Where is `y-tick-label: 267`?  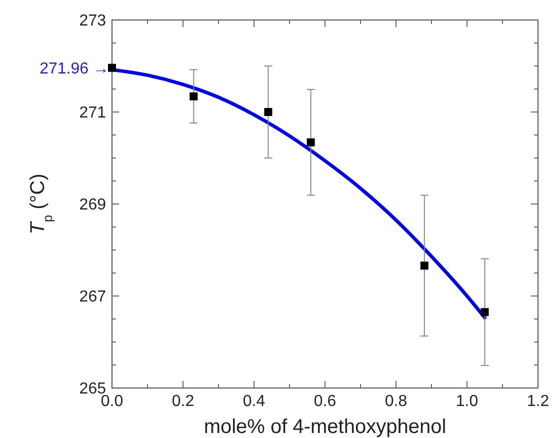
y-tick-label: 267 is located at coordinates (92, 297).